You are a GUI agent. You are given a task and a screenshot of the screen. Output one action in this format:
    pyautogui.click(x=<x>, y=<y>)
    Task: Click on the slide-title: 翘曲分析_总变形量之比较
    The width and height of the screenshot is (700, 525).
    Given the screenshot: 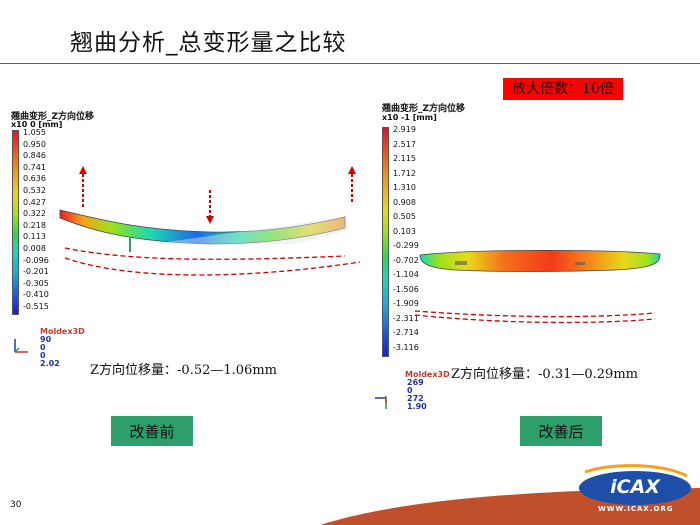 What is the action you would take?
    pyautogui.click(x=208, y=43)
    